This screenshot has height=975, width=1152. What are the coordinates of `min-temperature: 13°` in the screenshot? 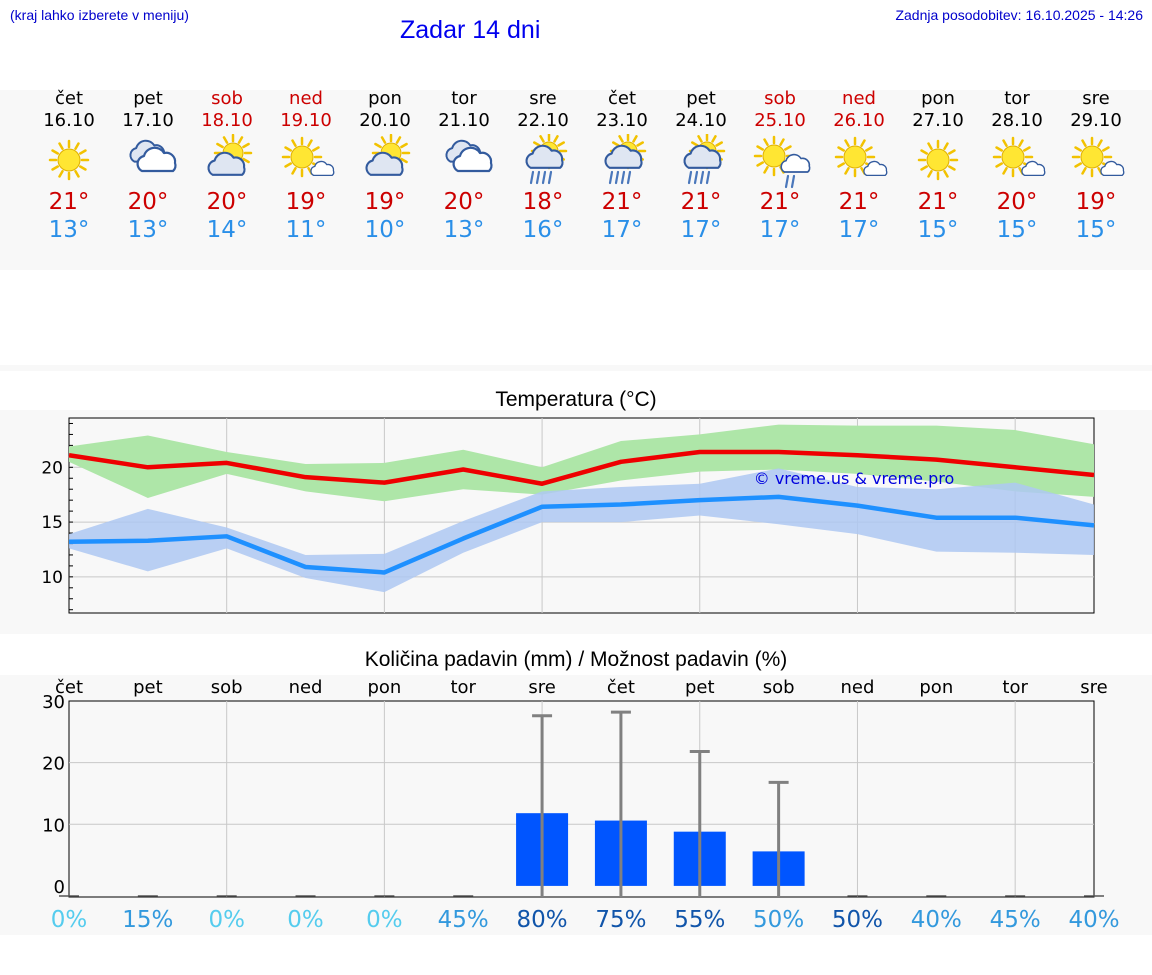 It's located at (148, 230).